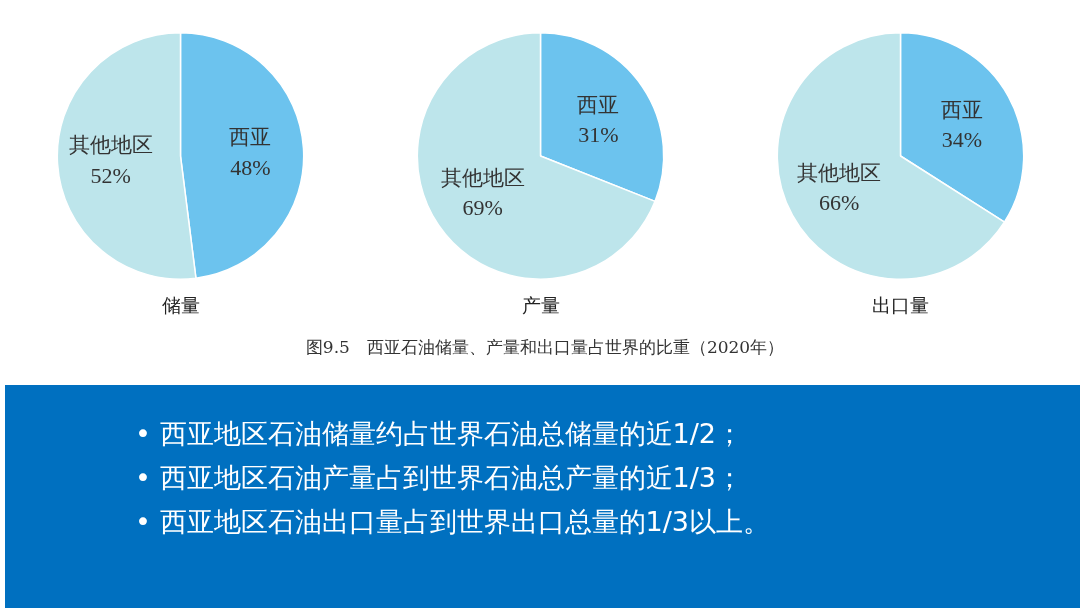  What do you see at coordinates (452, 522) in the screenshot?
I see `text: • 西亚地区石油出口量占到世界出口总量的1/3以上。` at bounding box center [452, 522].